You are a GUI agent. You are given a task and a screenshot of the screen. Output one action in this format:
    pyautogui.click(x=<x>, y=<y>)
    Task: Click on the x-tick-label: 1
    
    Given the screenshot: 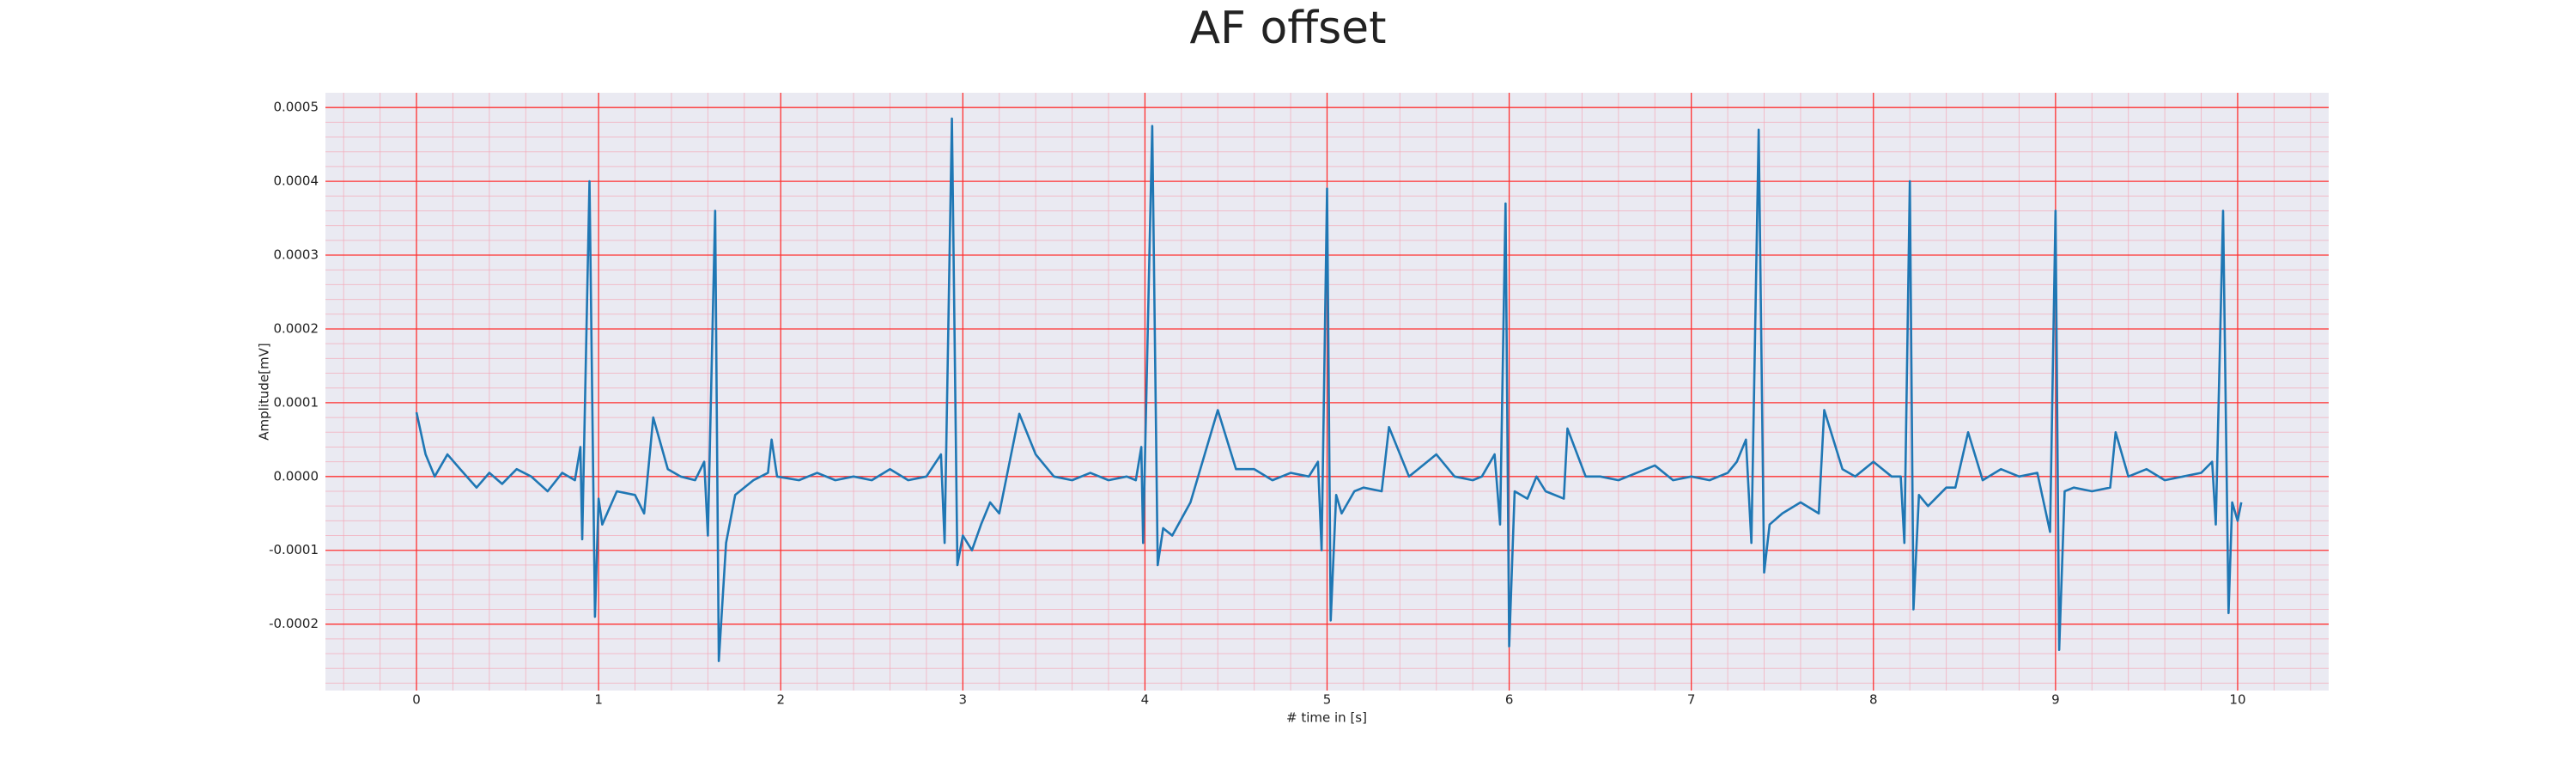 What is the action you would take?
    pyautogui.click(x=598, y=700)
    